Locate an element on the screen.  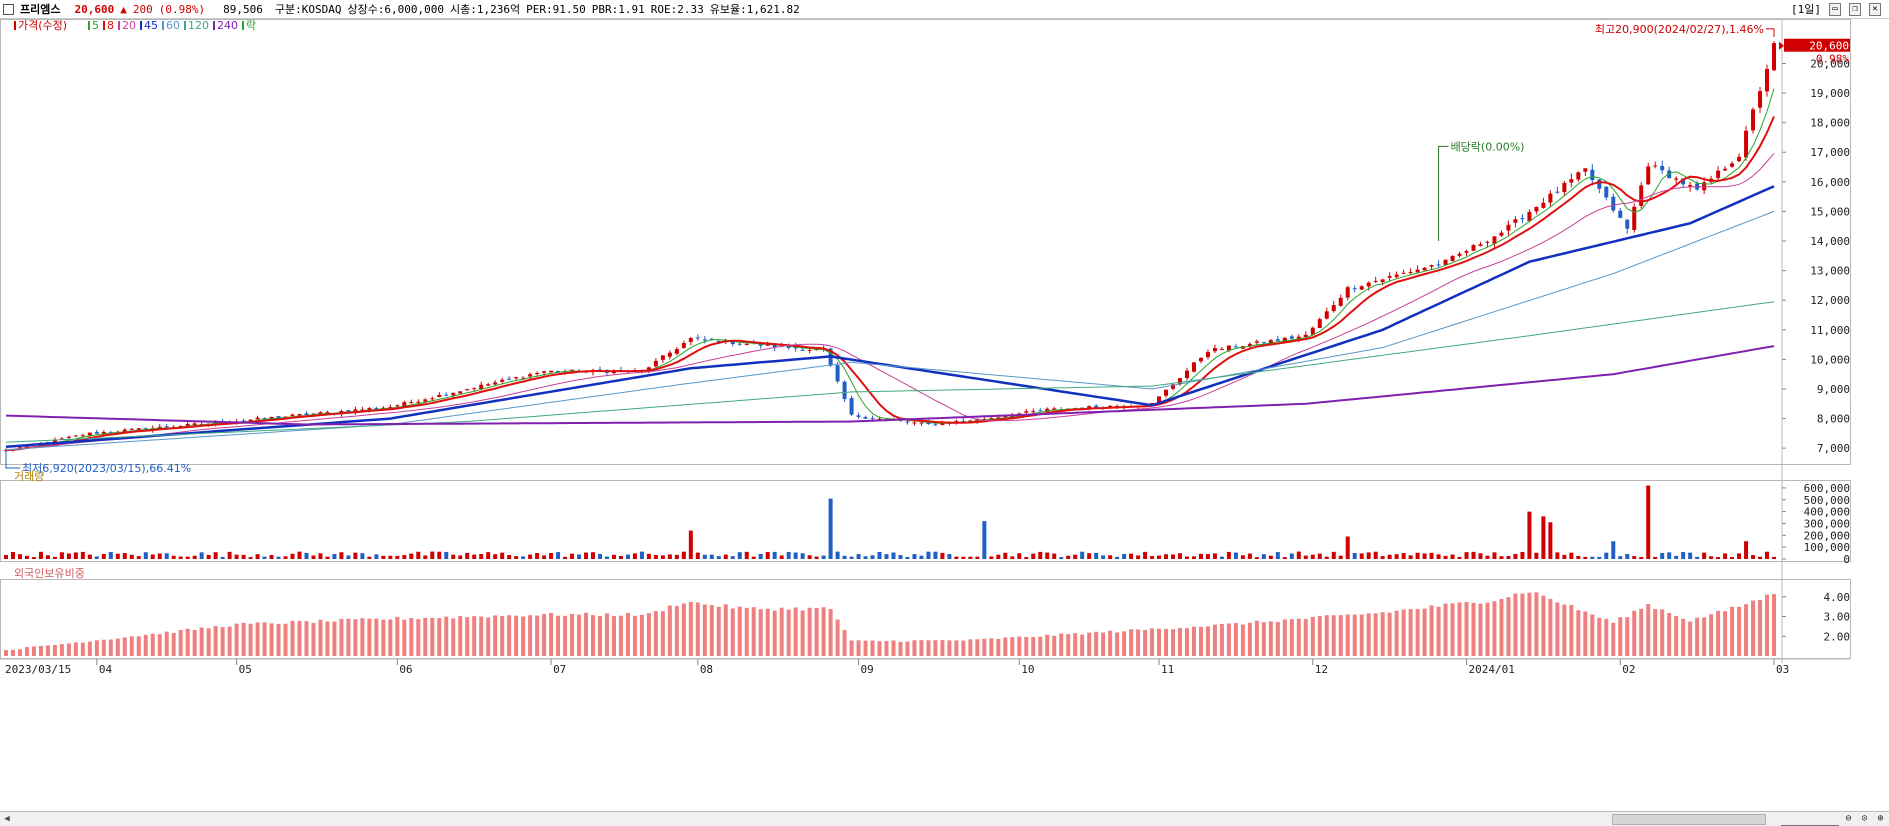
price-tick-label: 20,000 is located at coordinates (1830, 63).